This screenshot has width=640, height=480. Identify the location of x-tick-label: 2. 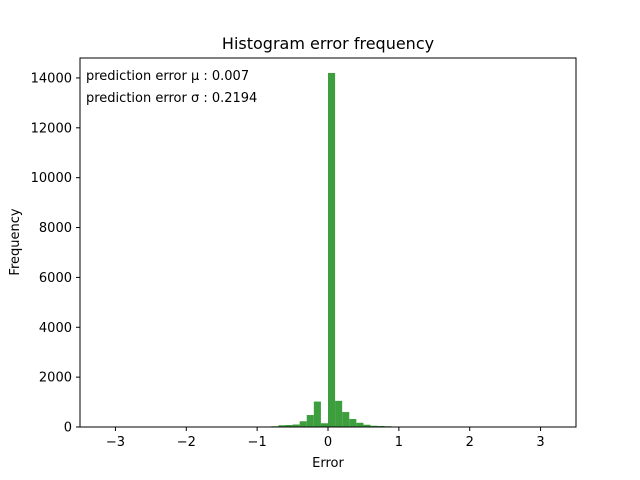
(470, 442).